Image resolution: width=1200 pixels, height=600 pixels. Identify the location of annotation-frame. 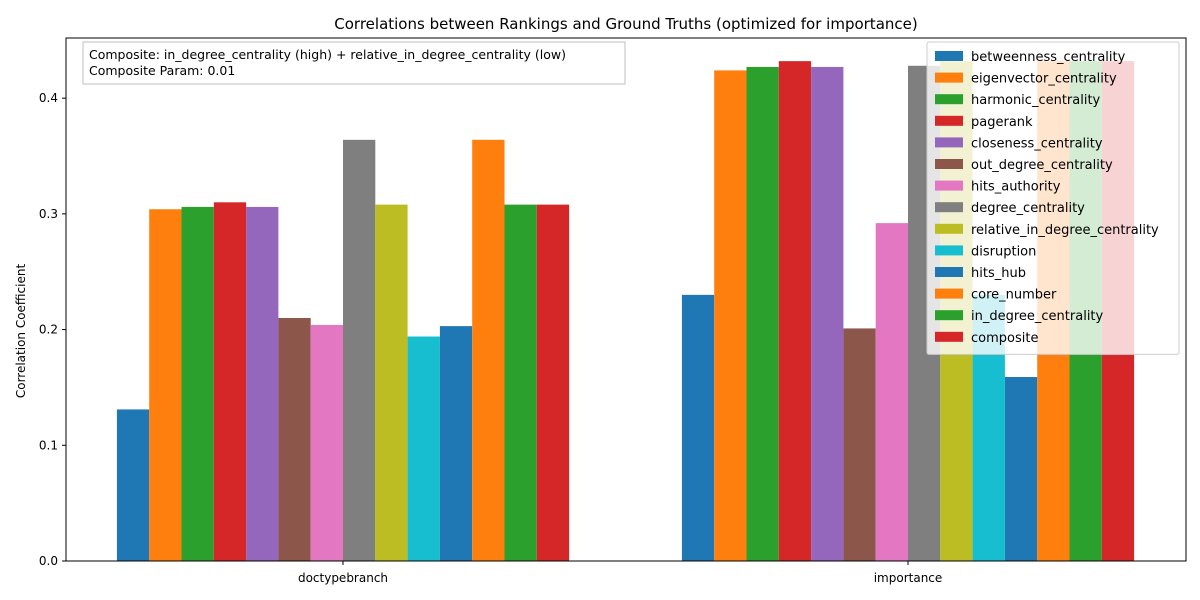
(354, 63).